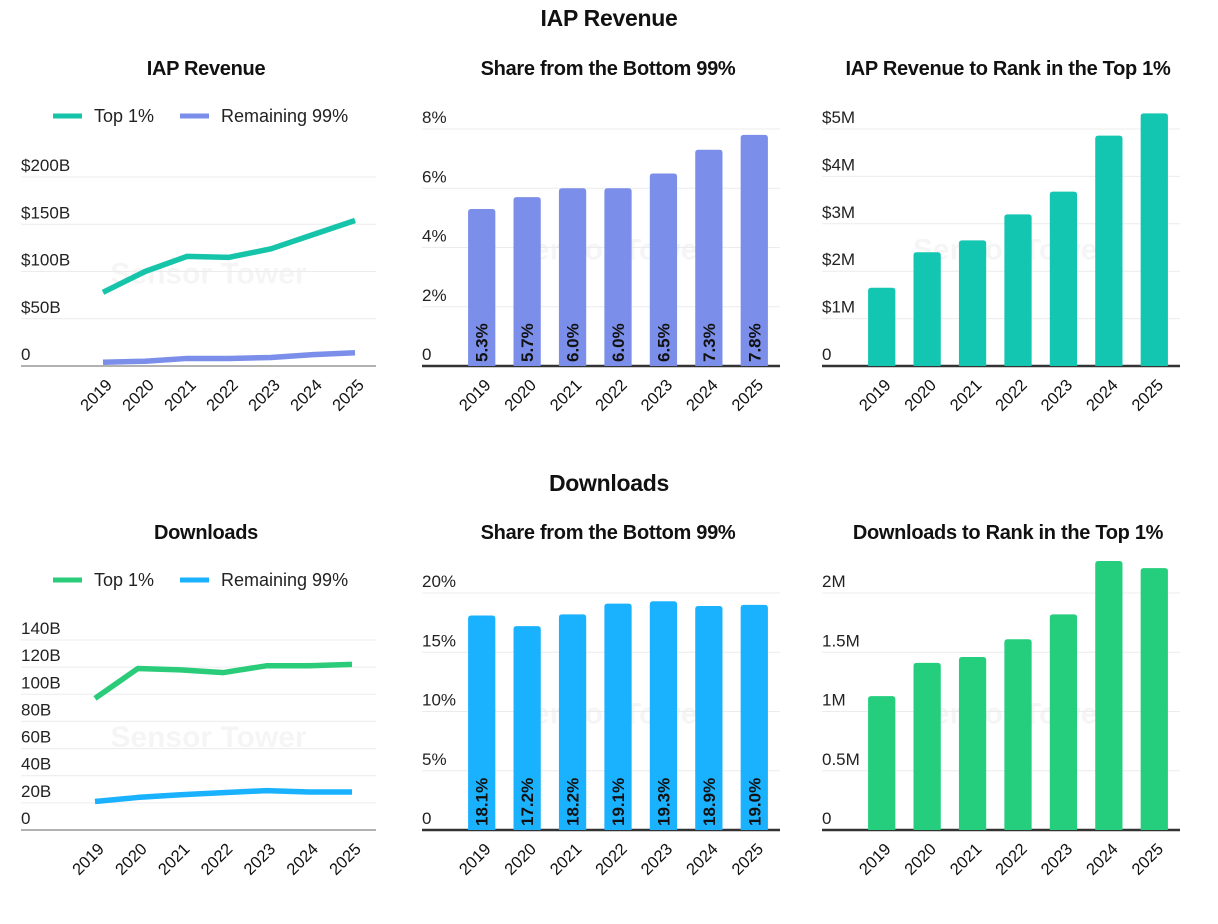  Describe the element at coordinates (36, 709) in the screenshot. I see `y-tick-label: 80B` at that location.